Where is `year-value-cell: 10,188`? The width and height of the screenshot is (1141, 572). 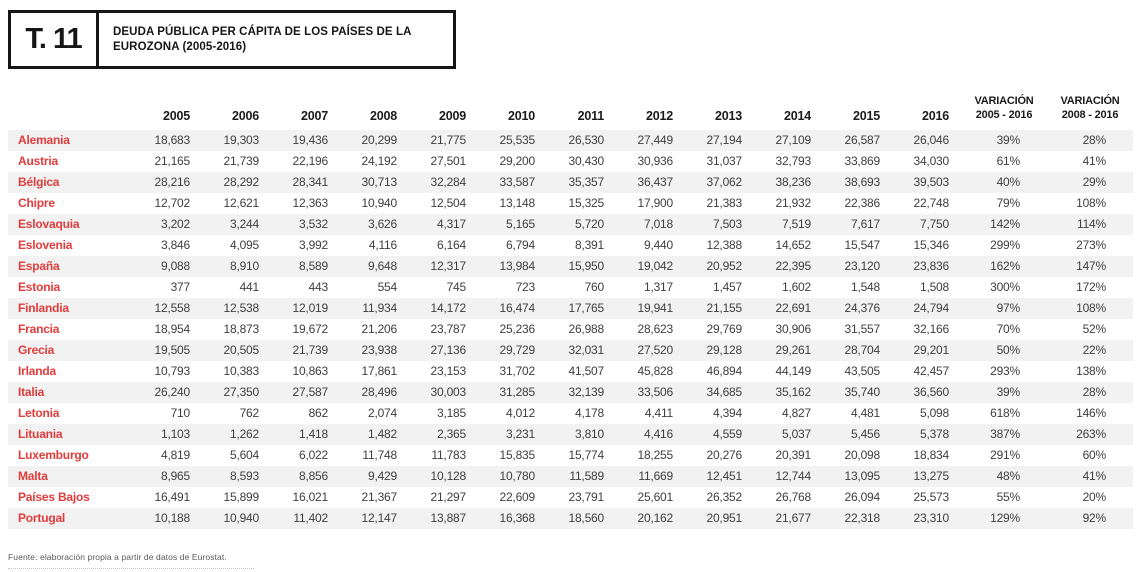 year-value-cell: 10,188 is located at coordinates (172, 518).